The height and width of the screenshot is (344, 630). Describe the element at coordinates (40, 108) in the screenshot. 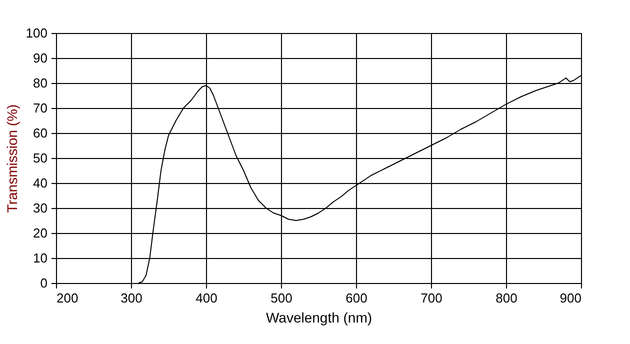

I see `y-tick-label: 70` at that location.